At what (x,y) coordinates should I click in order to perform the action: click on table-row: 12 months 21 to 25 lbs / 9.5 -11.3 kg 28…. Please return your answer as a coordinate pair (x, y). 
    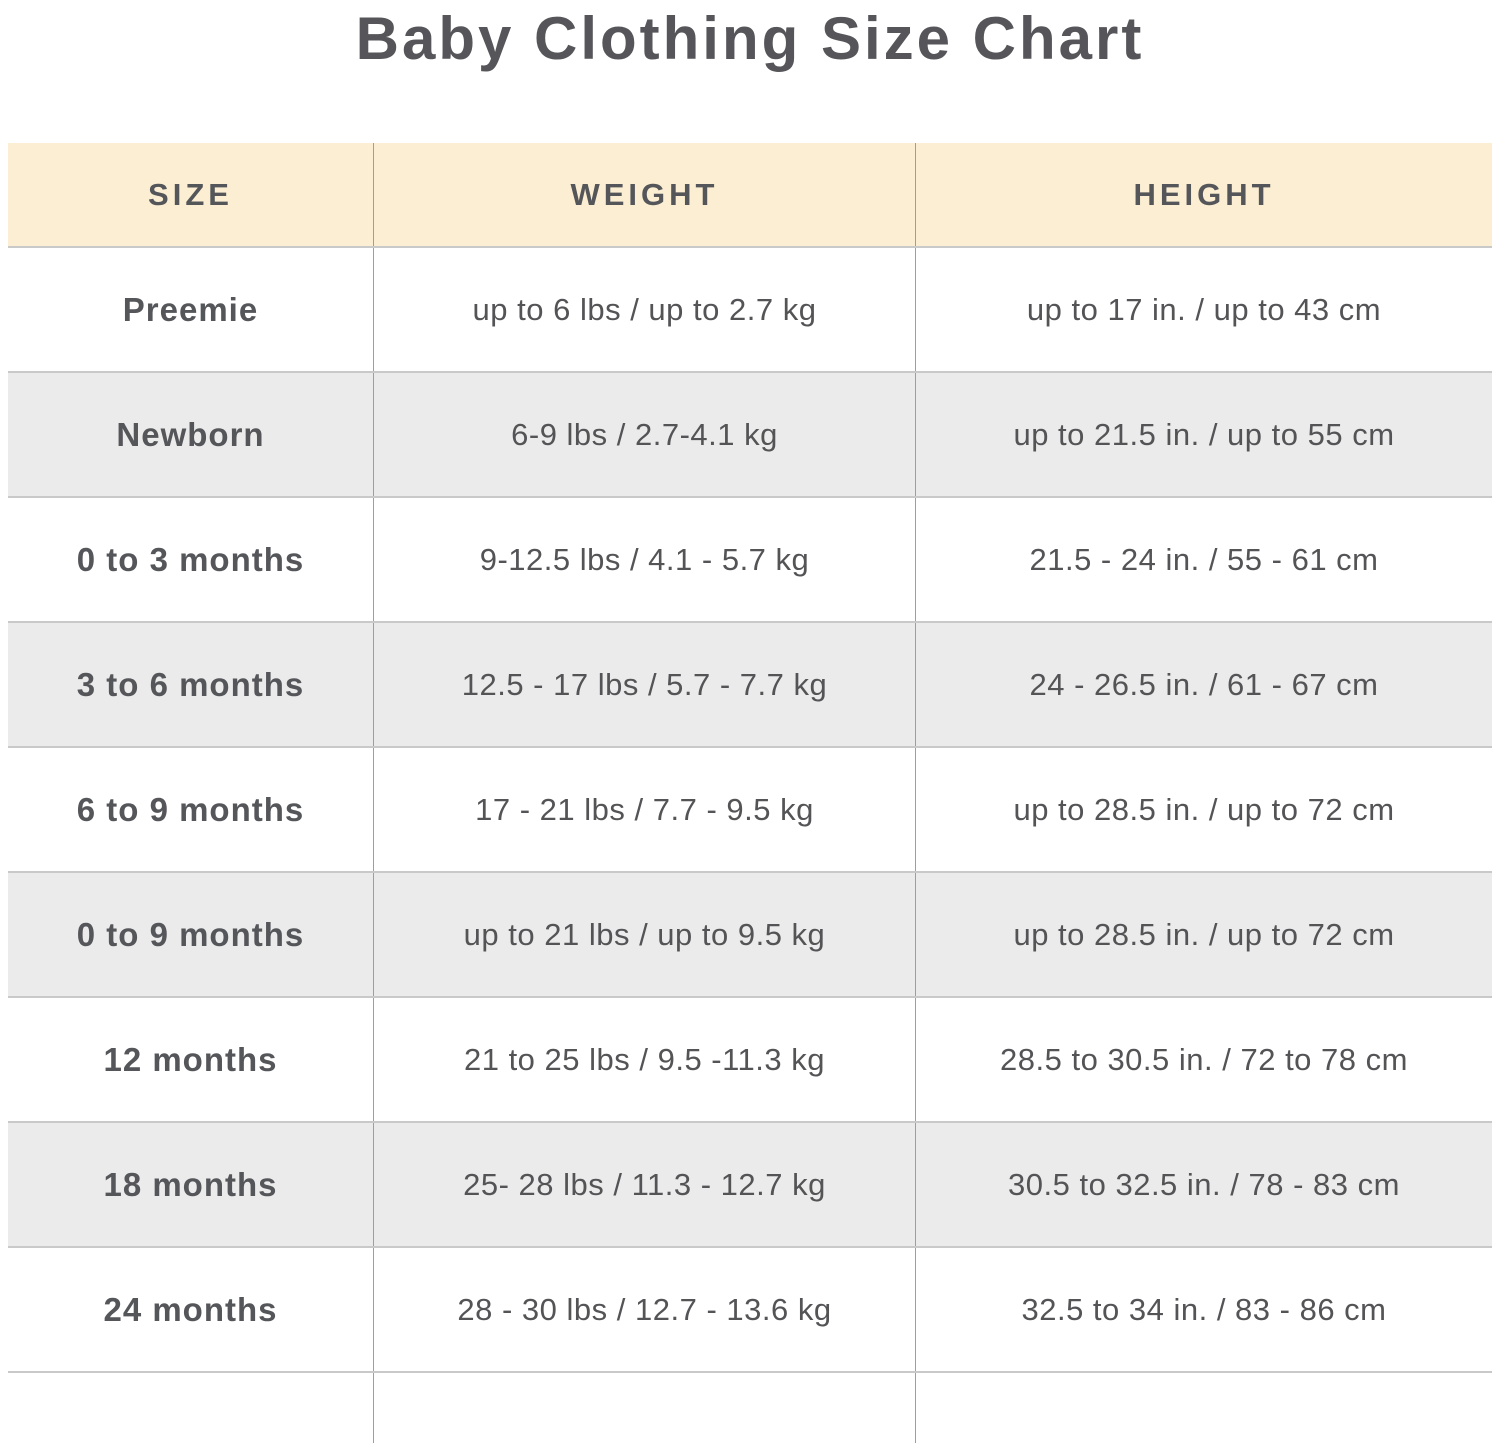
    Looking at the image, I should click on (750, 1060).